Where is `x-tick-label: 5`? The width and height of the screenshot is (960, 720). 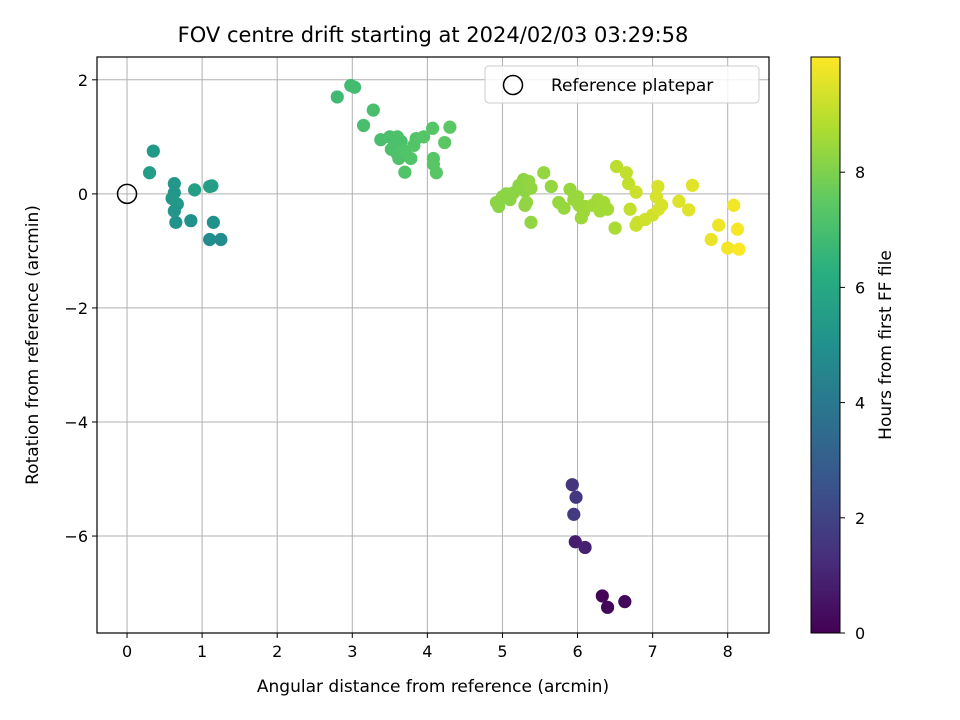
x-tick-label: 5 is located at coordinates (502, 651).